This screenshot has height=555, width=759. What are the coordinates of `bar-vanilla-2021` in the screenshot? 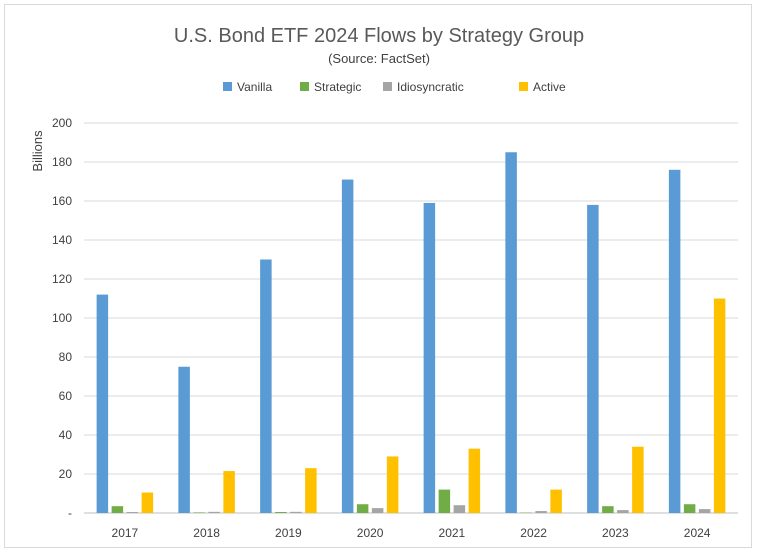 It's located at (429, 357).